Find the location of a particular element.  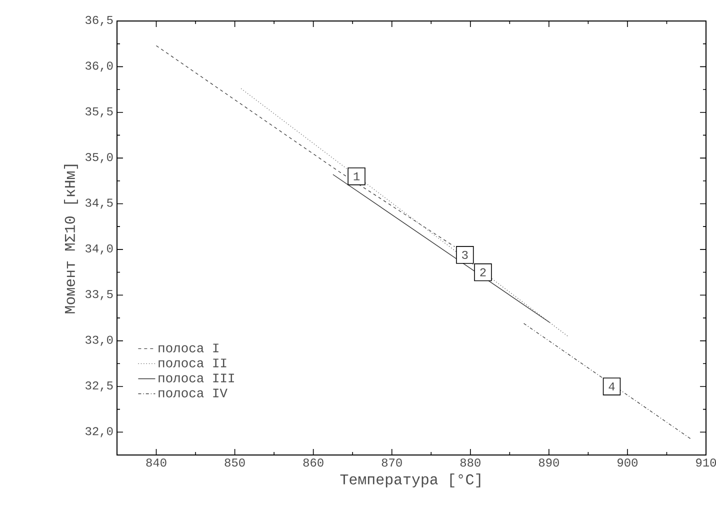

legend-label: полоса IV is located at coordinates (193, 393).